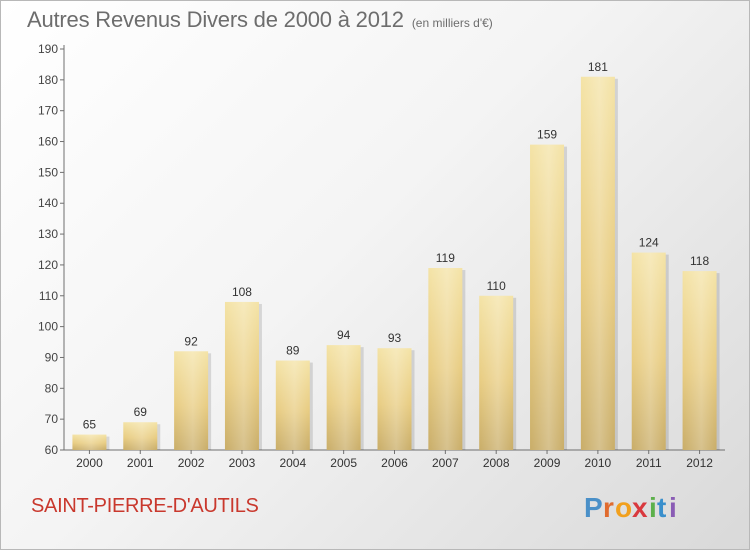  I want to click on y-tick-label: 120, so click(48, 265).